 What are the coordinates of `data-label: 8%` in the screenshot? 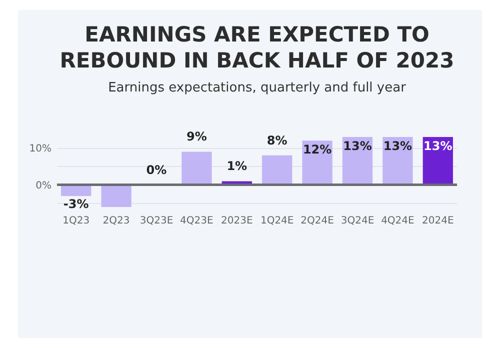 It's located at (277, 140).